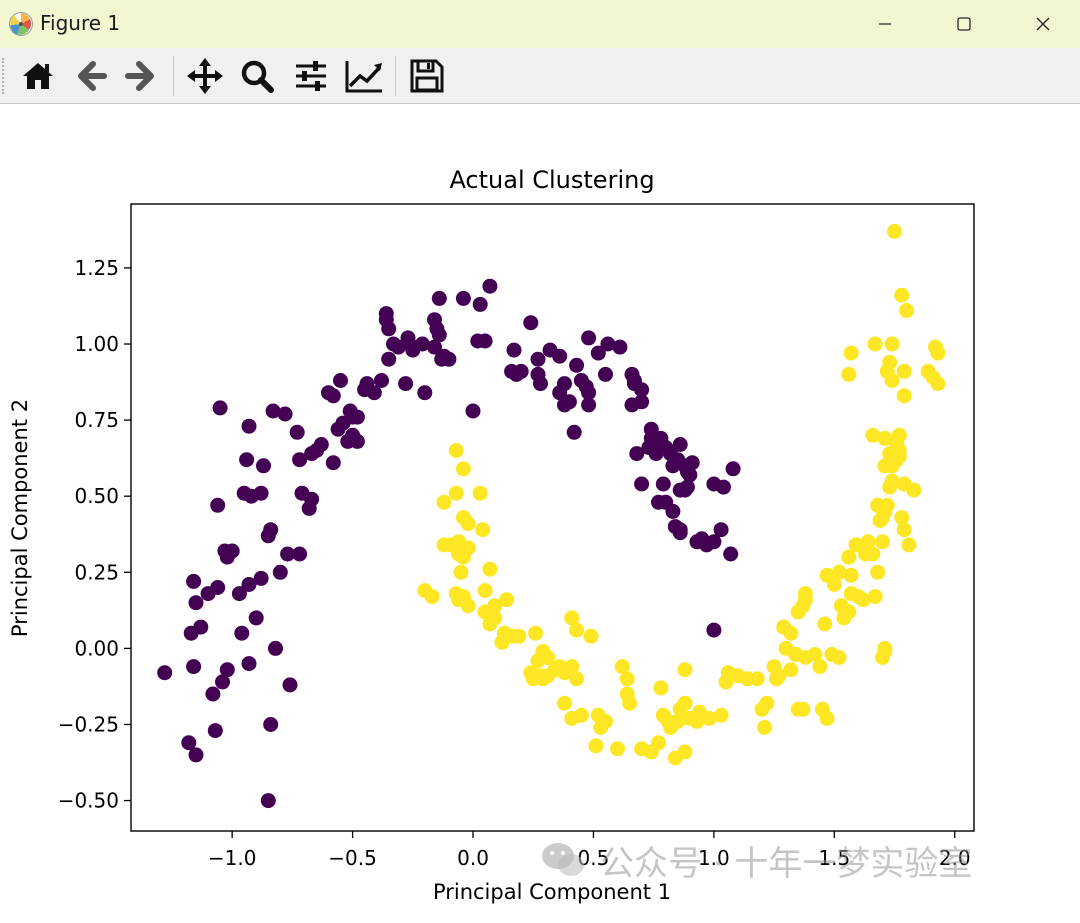  What do you see at coordinates (5, 76) in the screenshot?
I see `toolbar-grip` at bounding box center [5, 76].